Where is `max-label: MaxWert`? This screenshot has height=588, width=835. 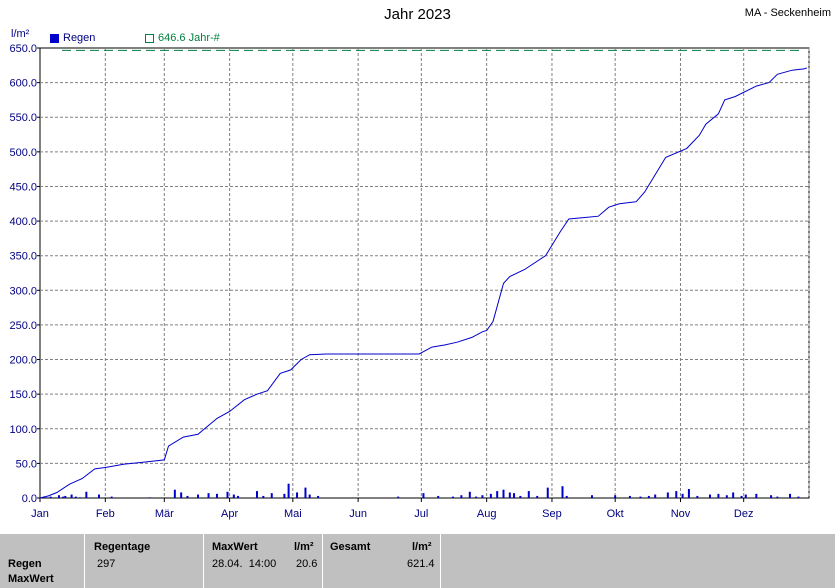 max-label: MaxWert is located at coordinates (235, 547).